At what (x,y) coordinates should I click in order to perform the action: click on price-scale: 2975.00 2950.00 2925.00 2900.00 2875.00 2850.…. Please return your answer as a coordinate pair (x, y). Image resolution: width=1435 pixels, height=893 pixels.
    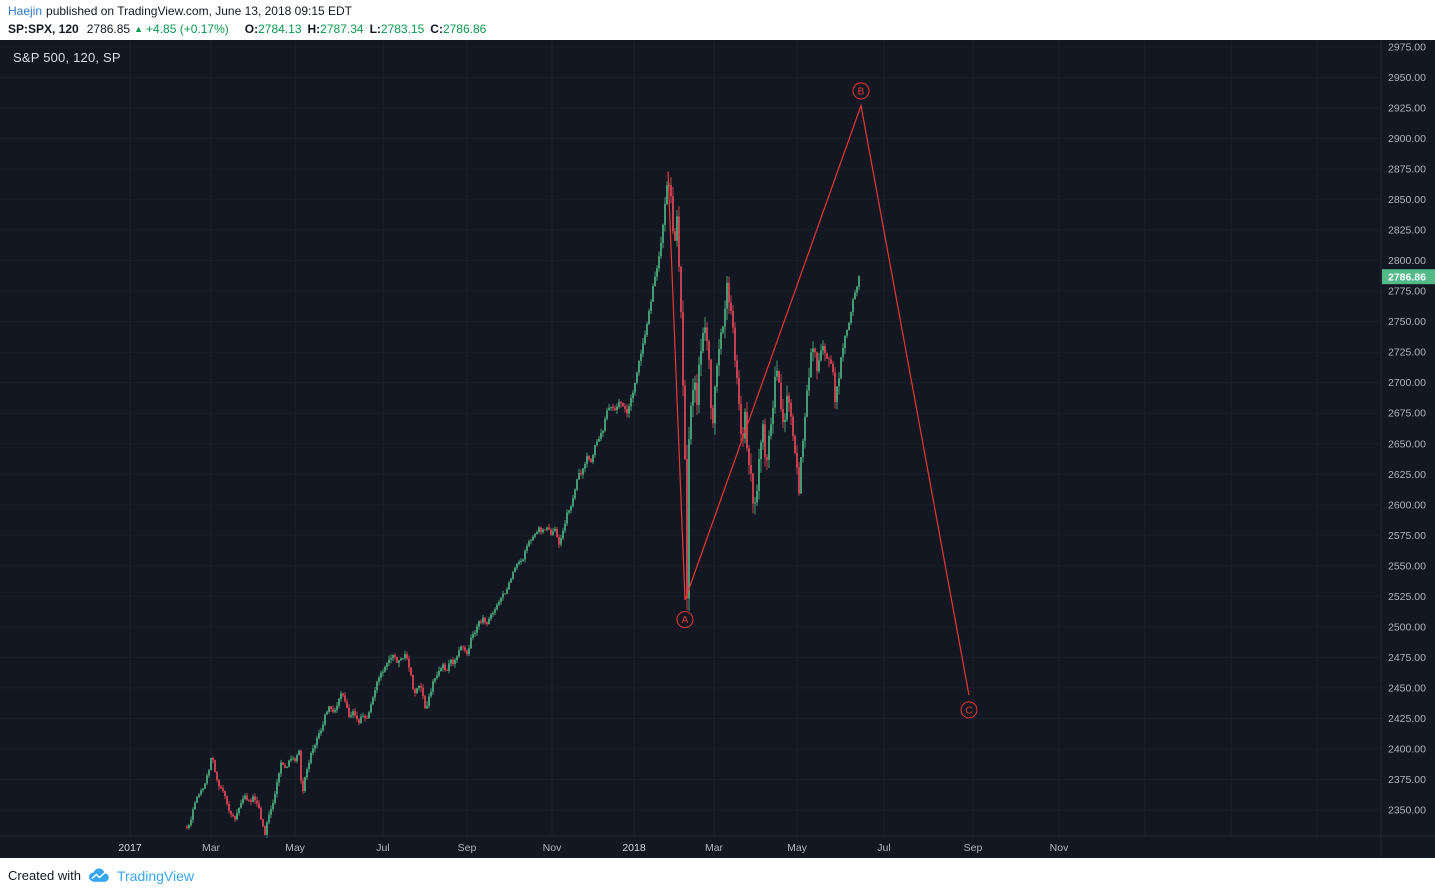
    Looking at the image, I should click on (1407, 449).